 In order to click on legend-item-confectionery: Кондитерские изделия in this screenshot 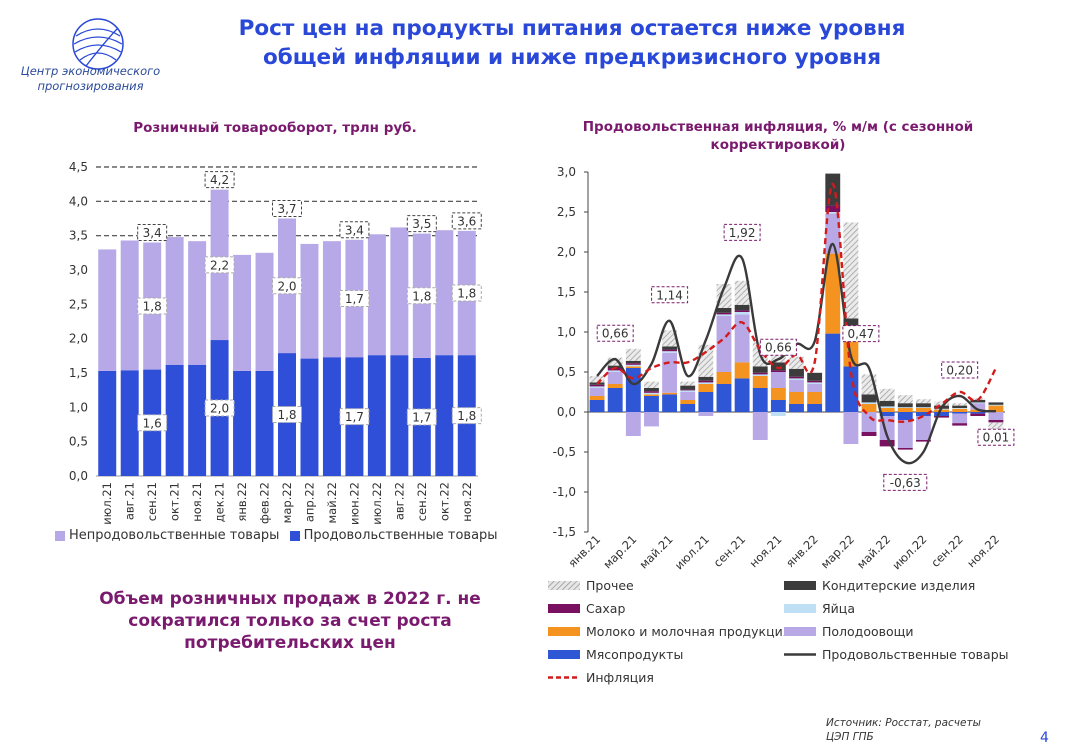, I will do `click(879, 585)`.